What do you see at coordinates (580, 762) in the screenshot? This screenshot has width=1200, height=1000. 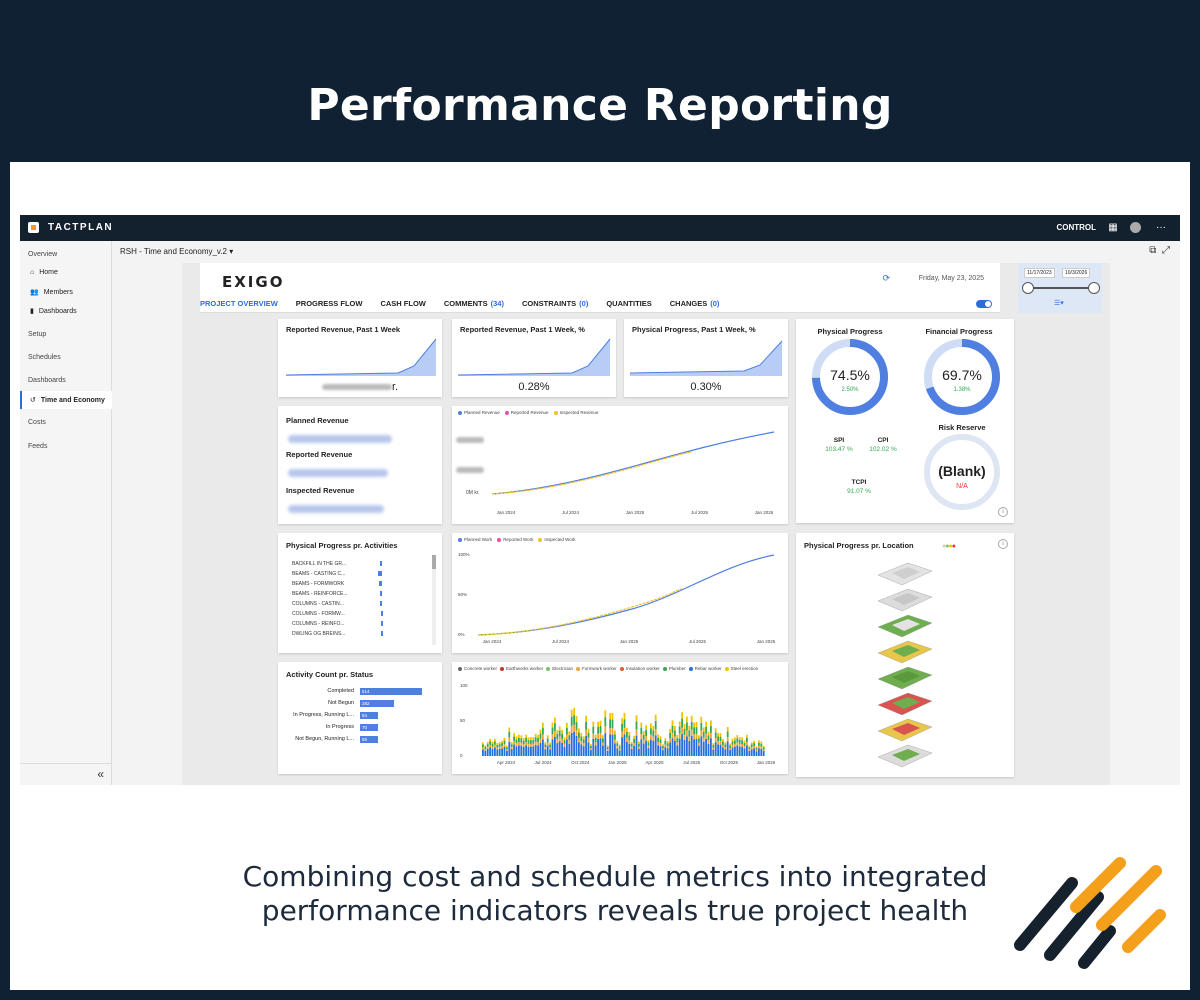 I see `x-tick-label: Oct 2024` at bounding box center [580, 762].